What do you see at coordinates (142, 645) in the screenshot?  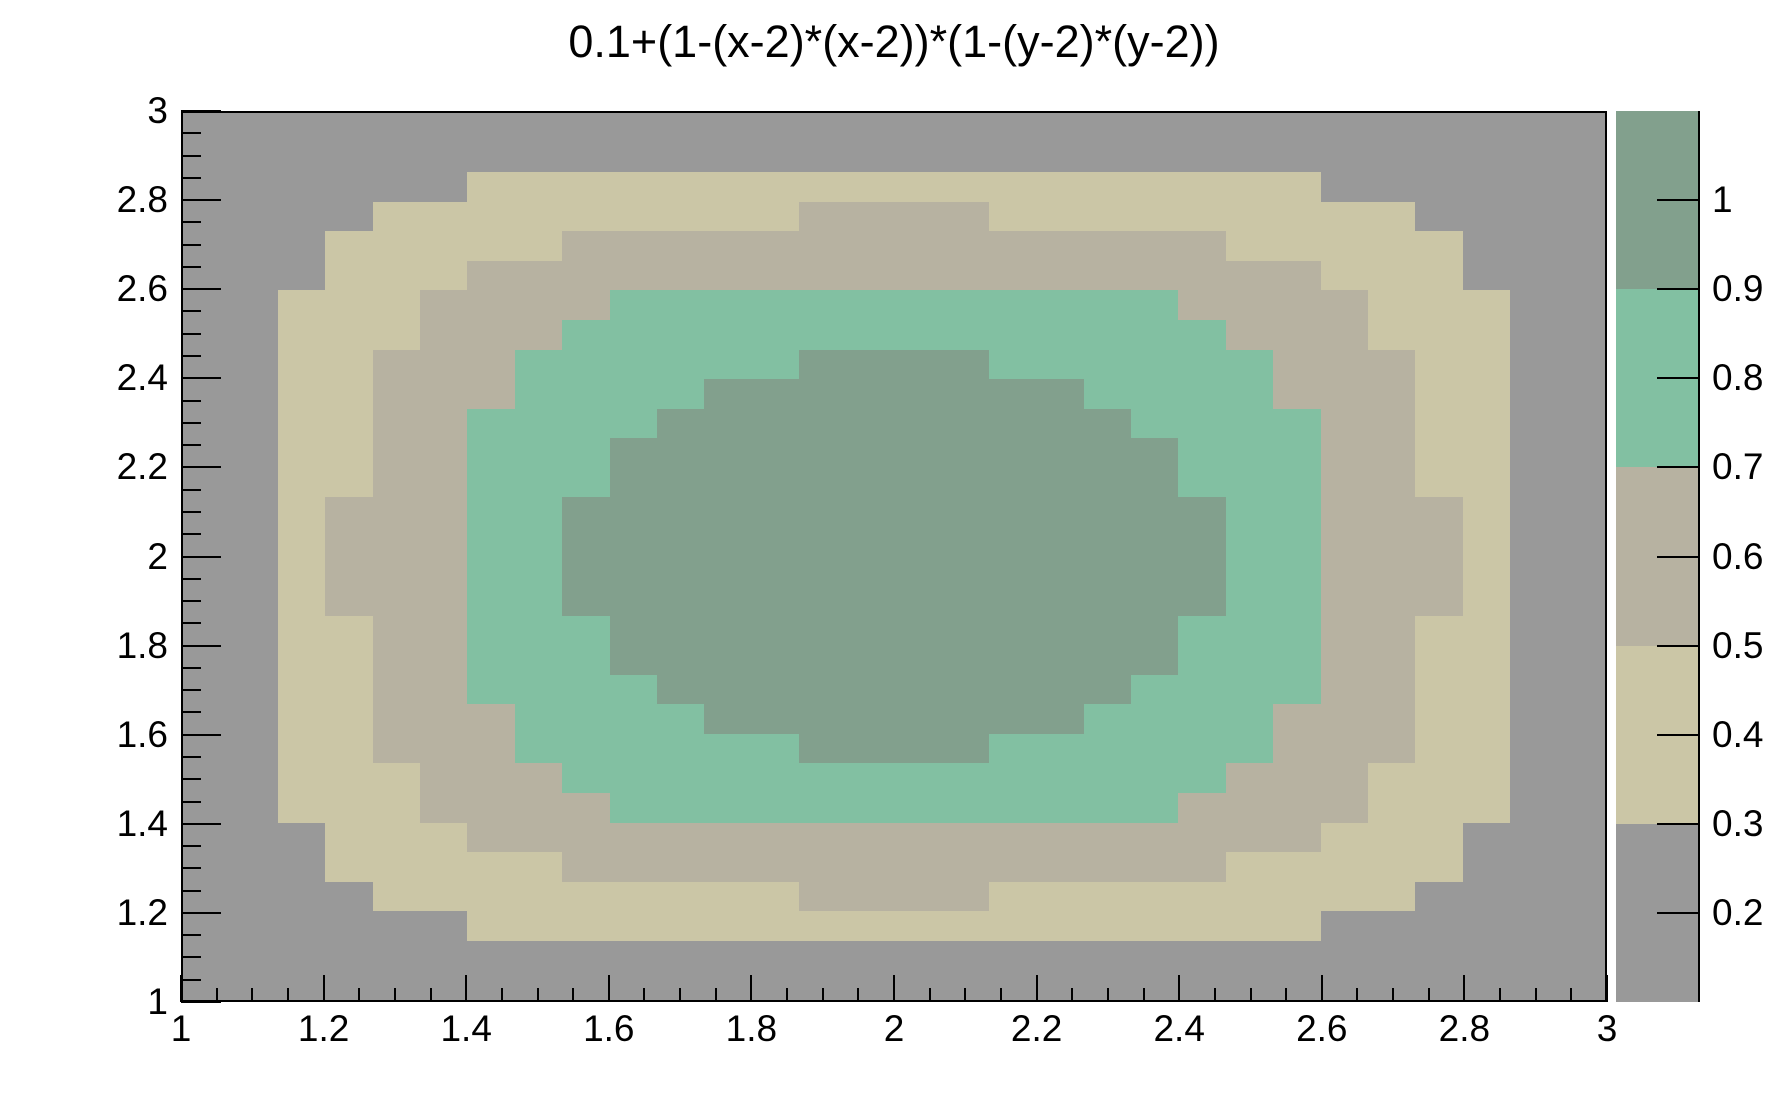 I see `y-axis-tick-label: 1.8` at bounding box center [142, 645].